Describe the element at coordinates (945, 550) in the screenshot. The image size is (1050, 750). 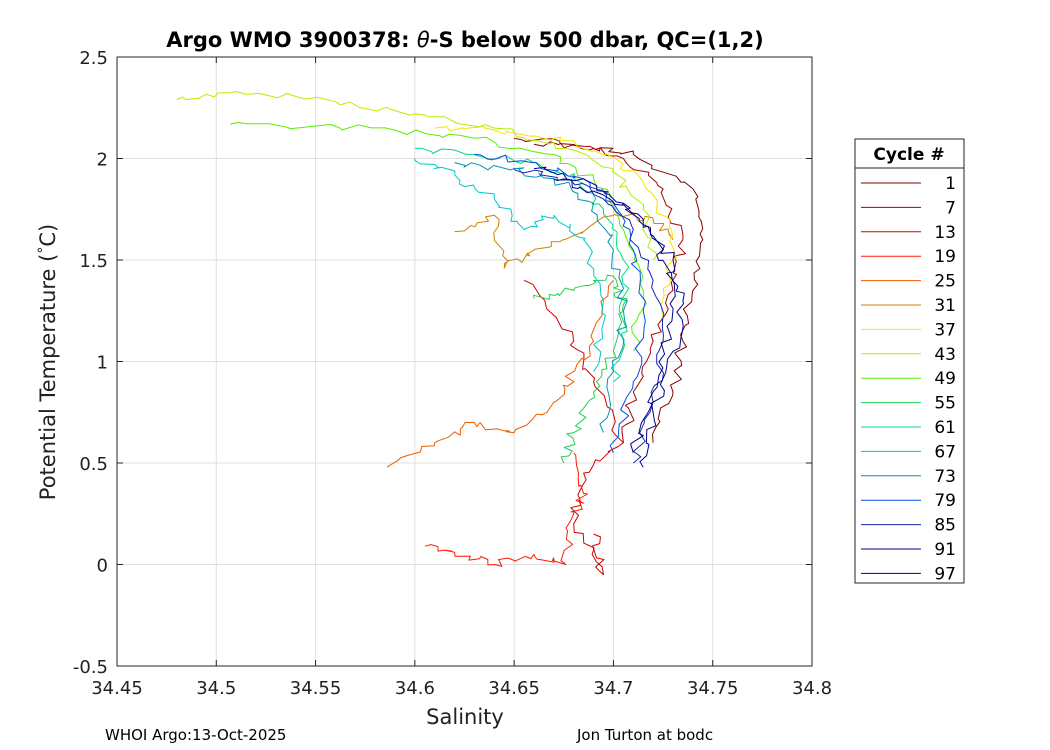
I see `legend-label: 91` at that location.